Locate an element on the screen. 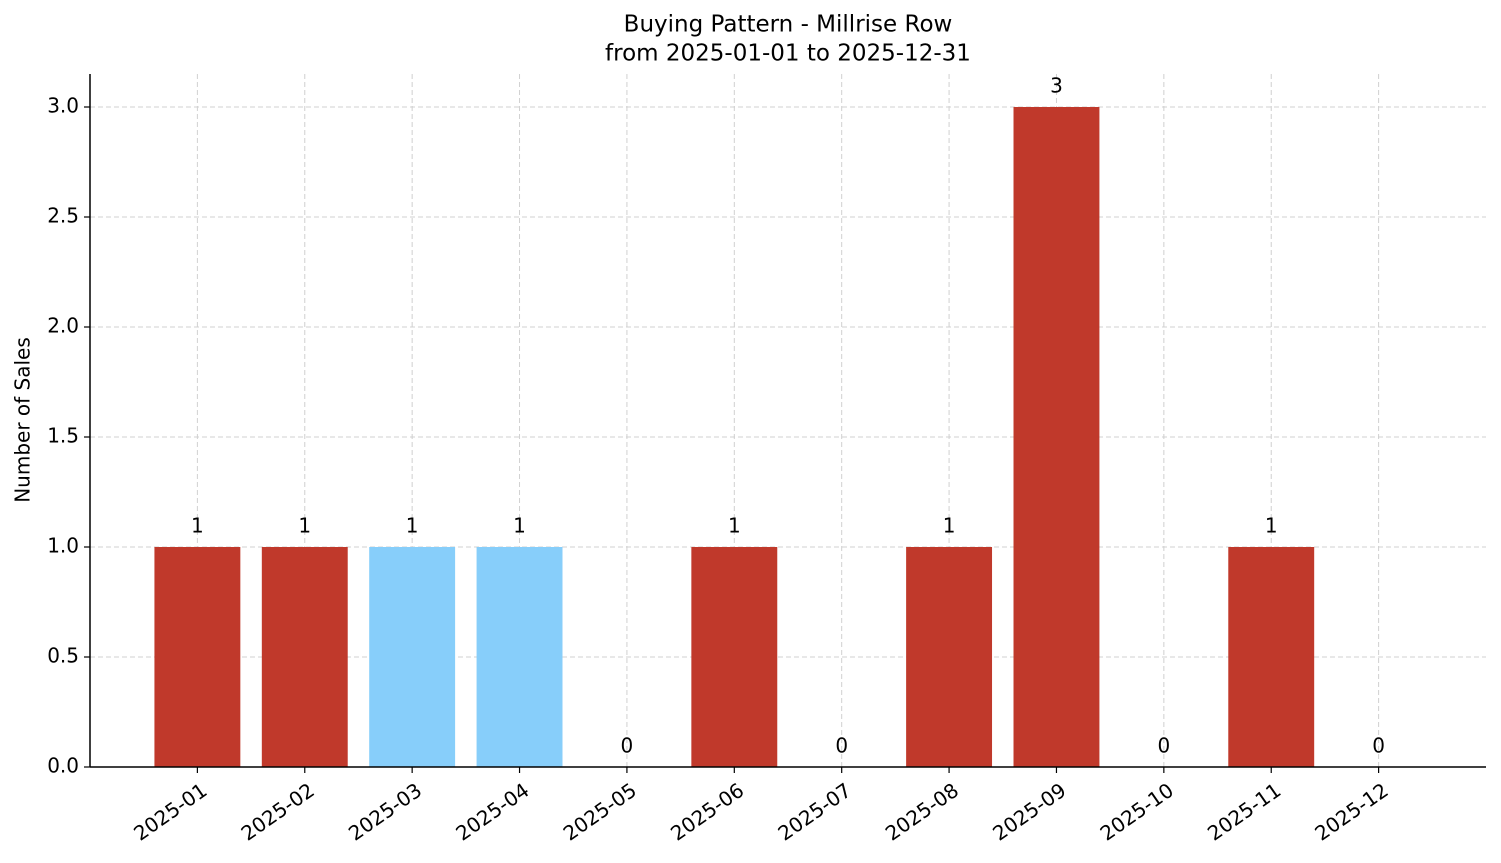  x-tick-label: 2025-08 is located at coordinates (922, 812).